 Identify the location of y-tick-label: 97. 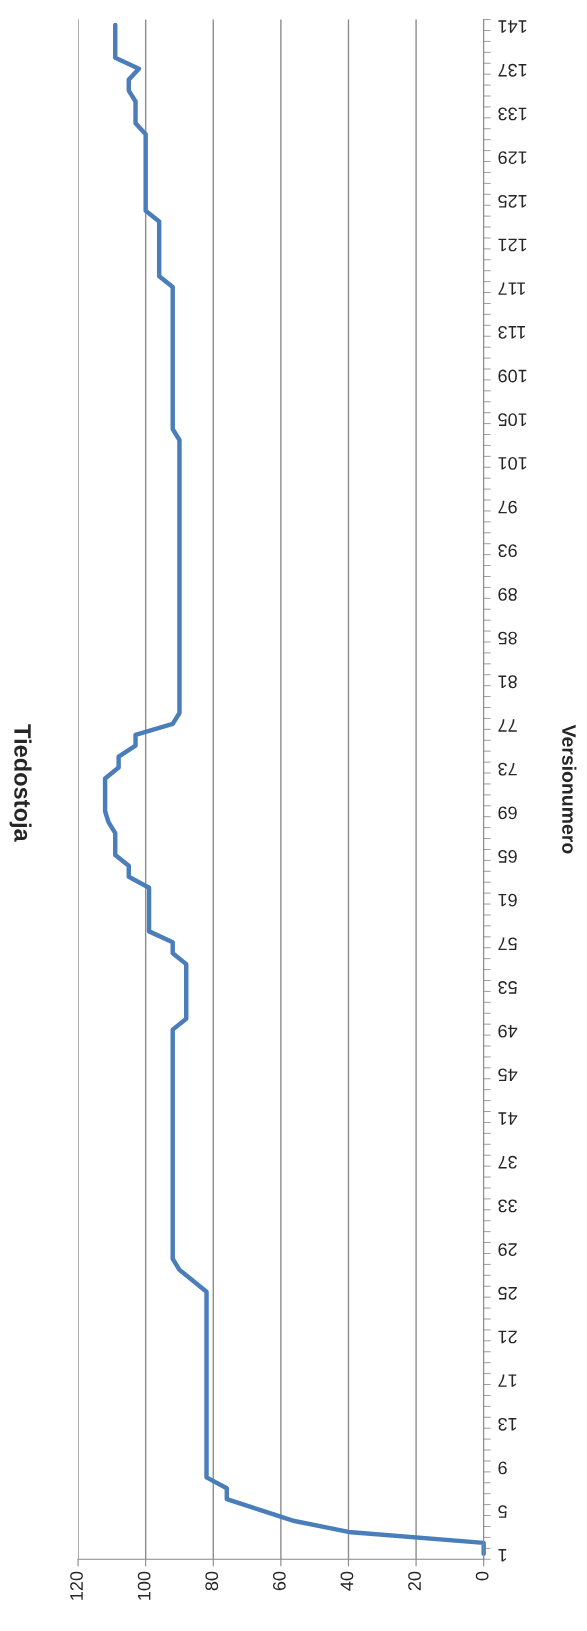
(507, 507).